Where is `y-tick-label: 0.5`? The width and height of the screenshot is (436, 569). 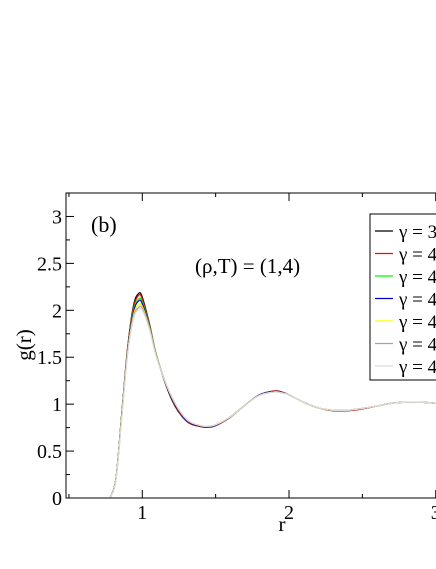 y-tick-label: 0.5 is located at coordinates (49, 452).